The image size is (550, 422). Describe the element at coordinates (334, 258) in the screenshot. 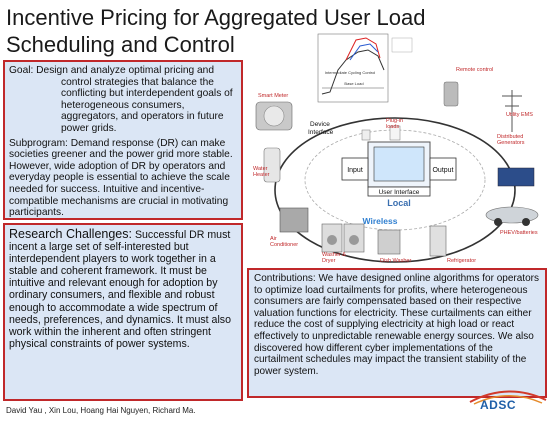

I see `washer-dryer-label: Washer & Dryer` at that location.